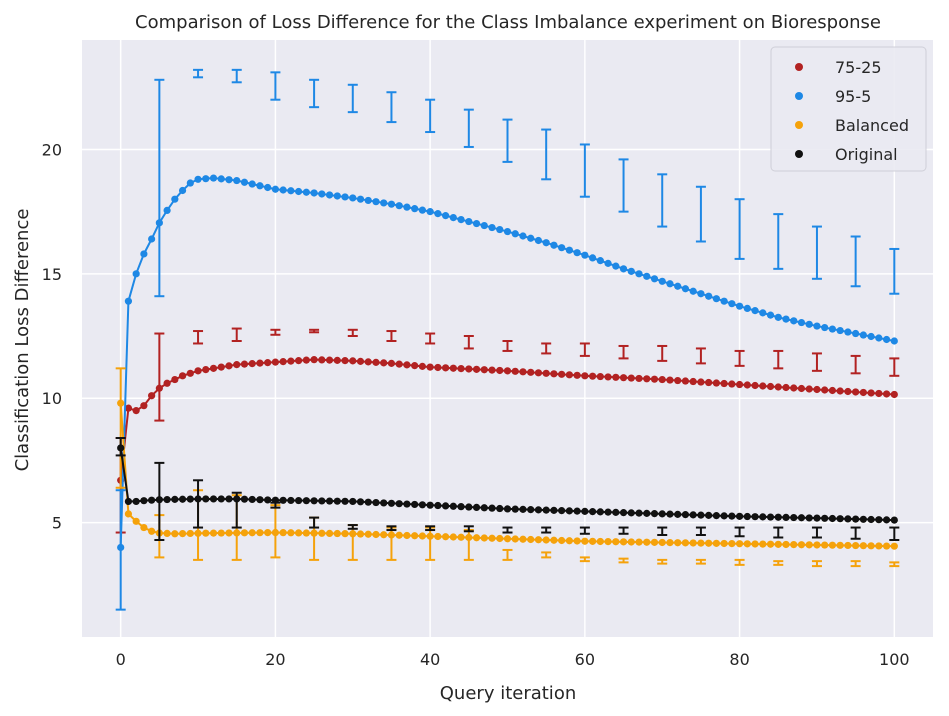 The height and width of the screenshot is (716, 949). I want to click on x-tick-label: 20, so click(275, 659).